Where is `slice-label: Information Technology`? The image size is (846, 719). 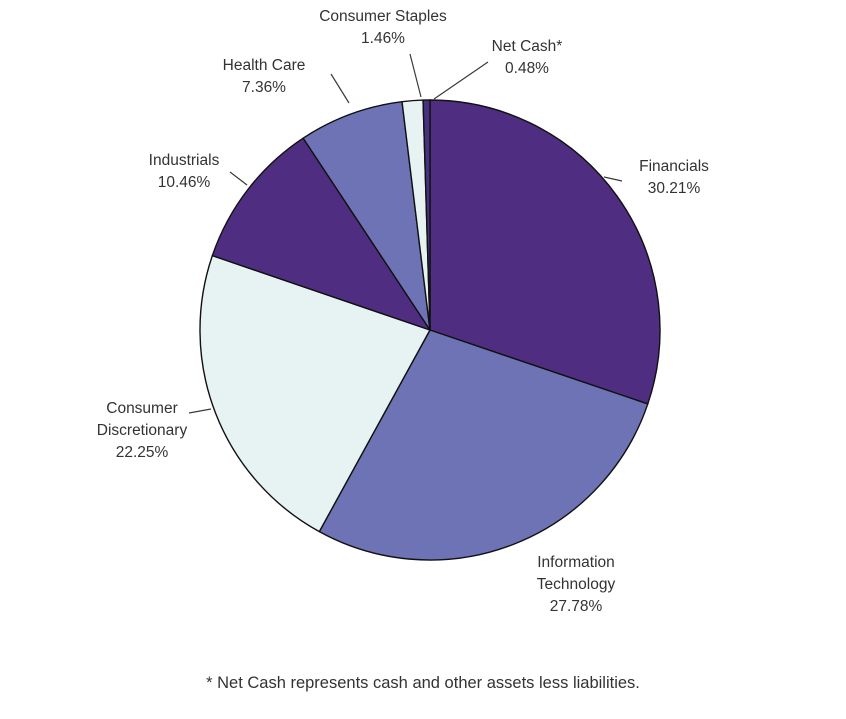 slice-label: Information Technology is located at coordinates (576, 573).